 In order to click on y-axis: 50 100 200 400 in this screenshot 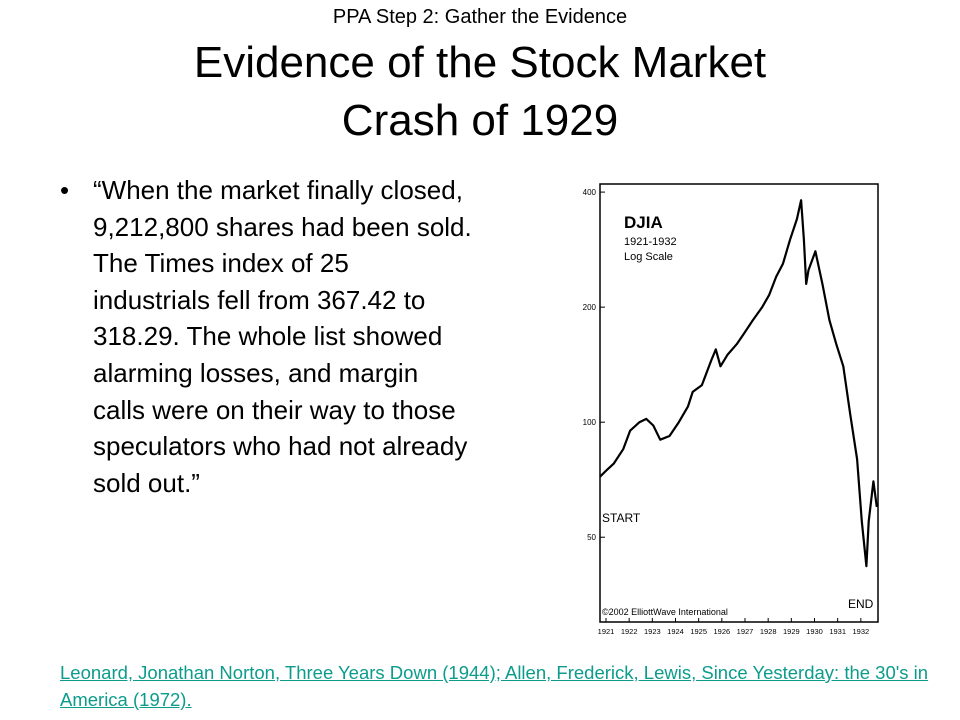, I will do `click(594, 365)`.